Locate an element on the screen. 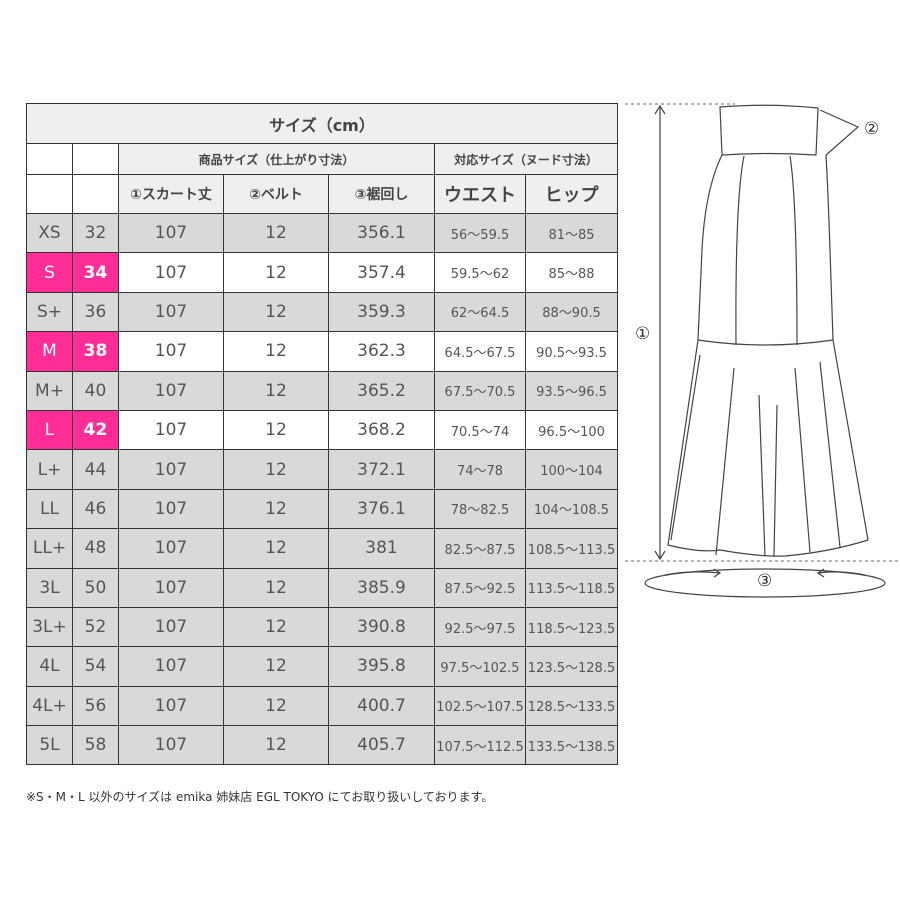 The width and height of the screenshot is (900, 900). hem-cell: 357.4 is located at coordinates (381, 272).